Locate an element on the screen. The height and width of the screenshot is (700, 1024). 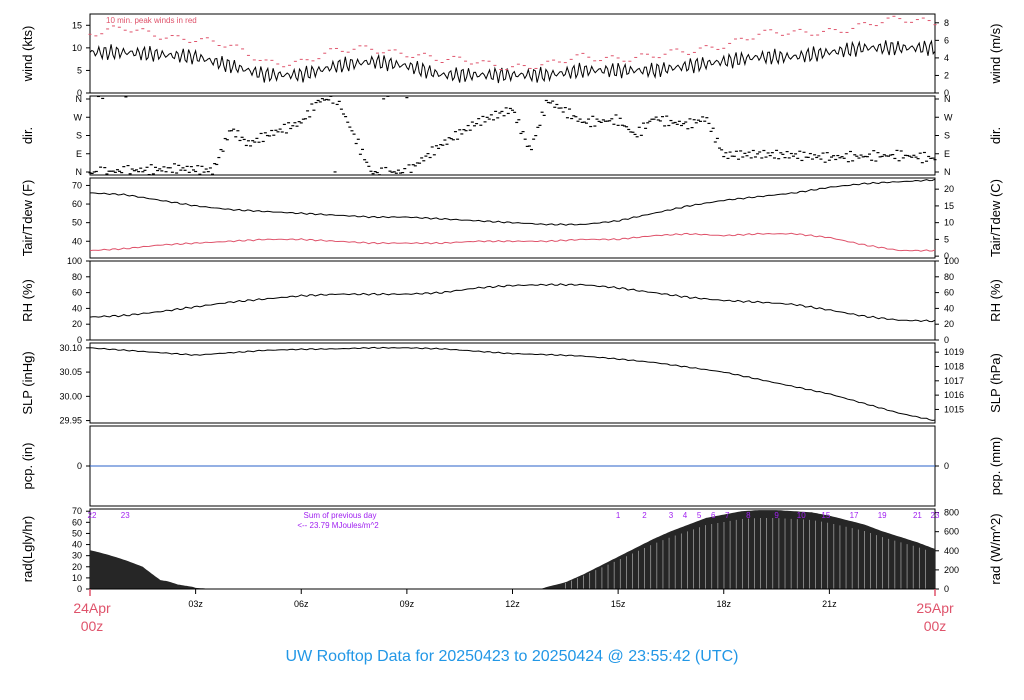
ytick-label-right-slp: 1016 is located at coordinates (954, 395).